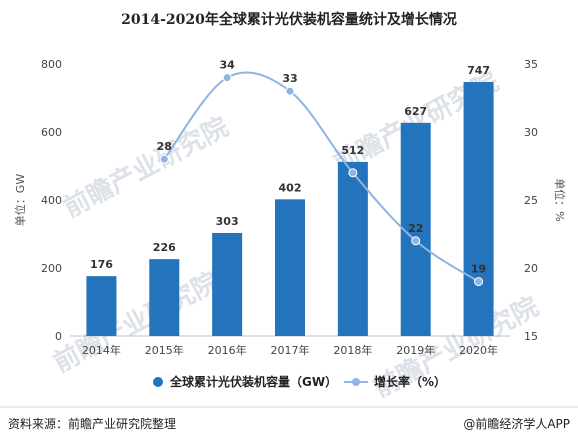 The height and width of the screenshot is (440, 578). What do you see at coordinates (164, 350) in the screenshot?
I see `x-tick-label: 2015年` at bounding box center [164, 350].